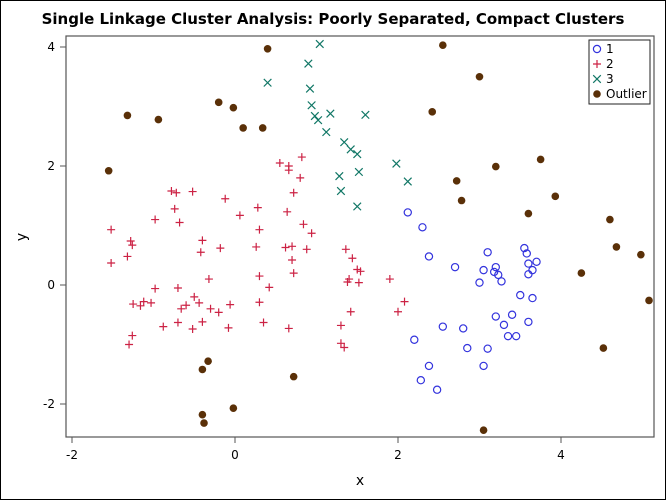  What do you see at coordinates (610, 79) in the screenshot?
I see `legend-label: 3` at bounding box center [610, 79].